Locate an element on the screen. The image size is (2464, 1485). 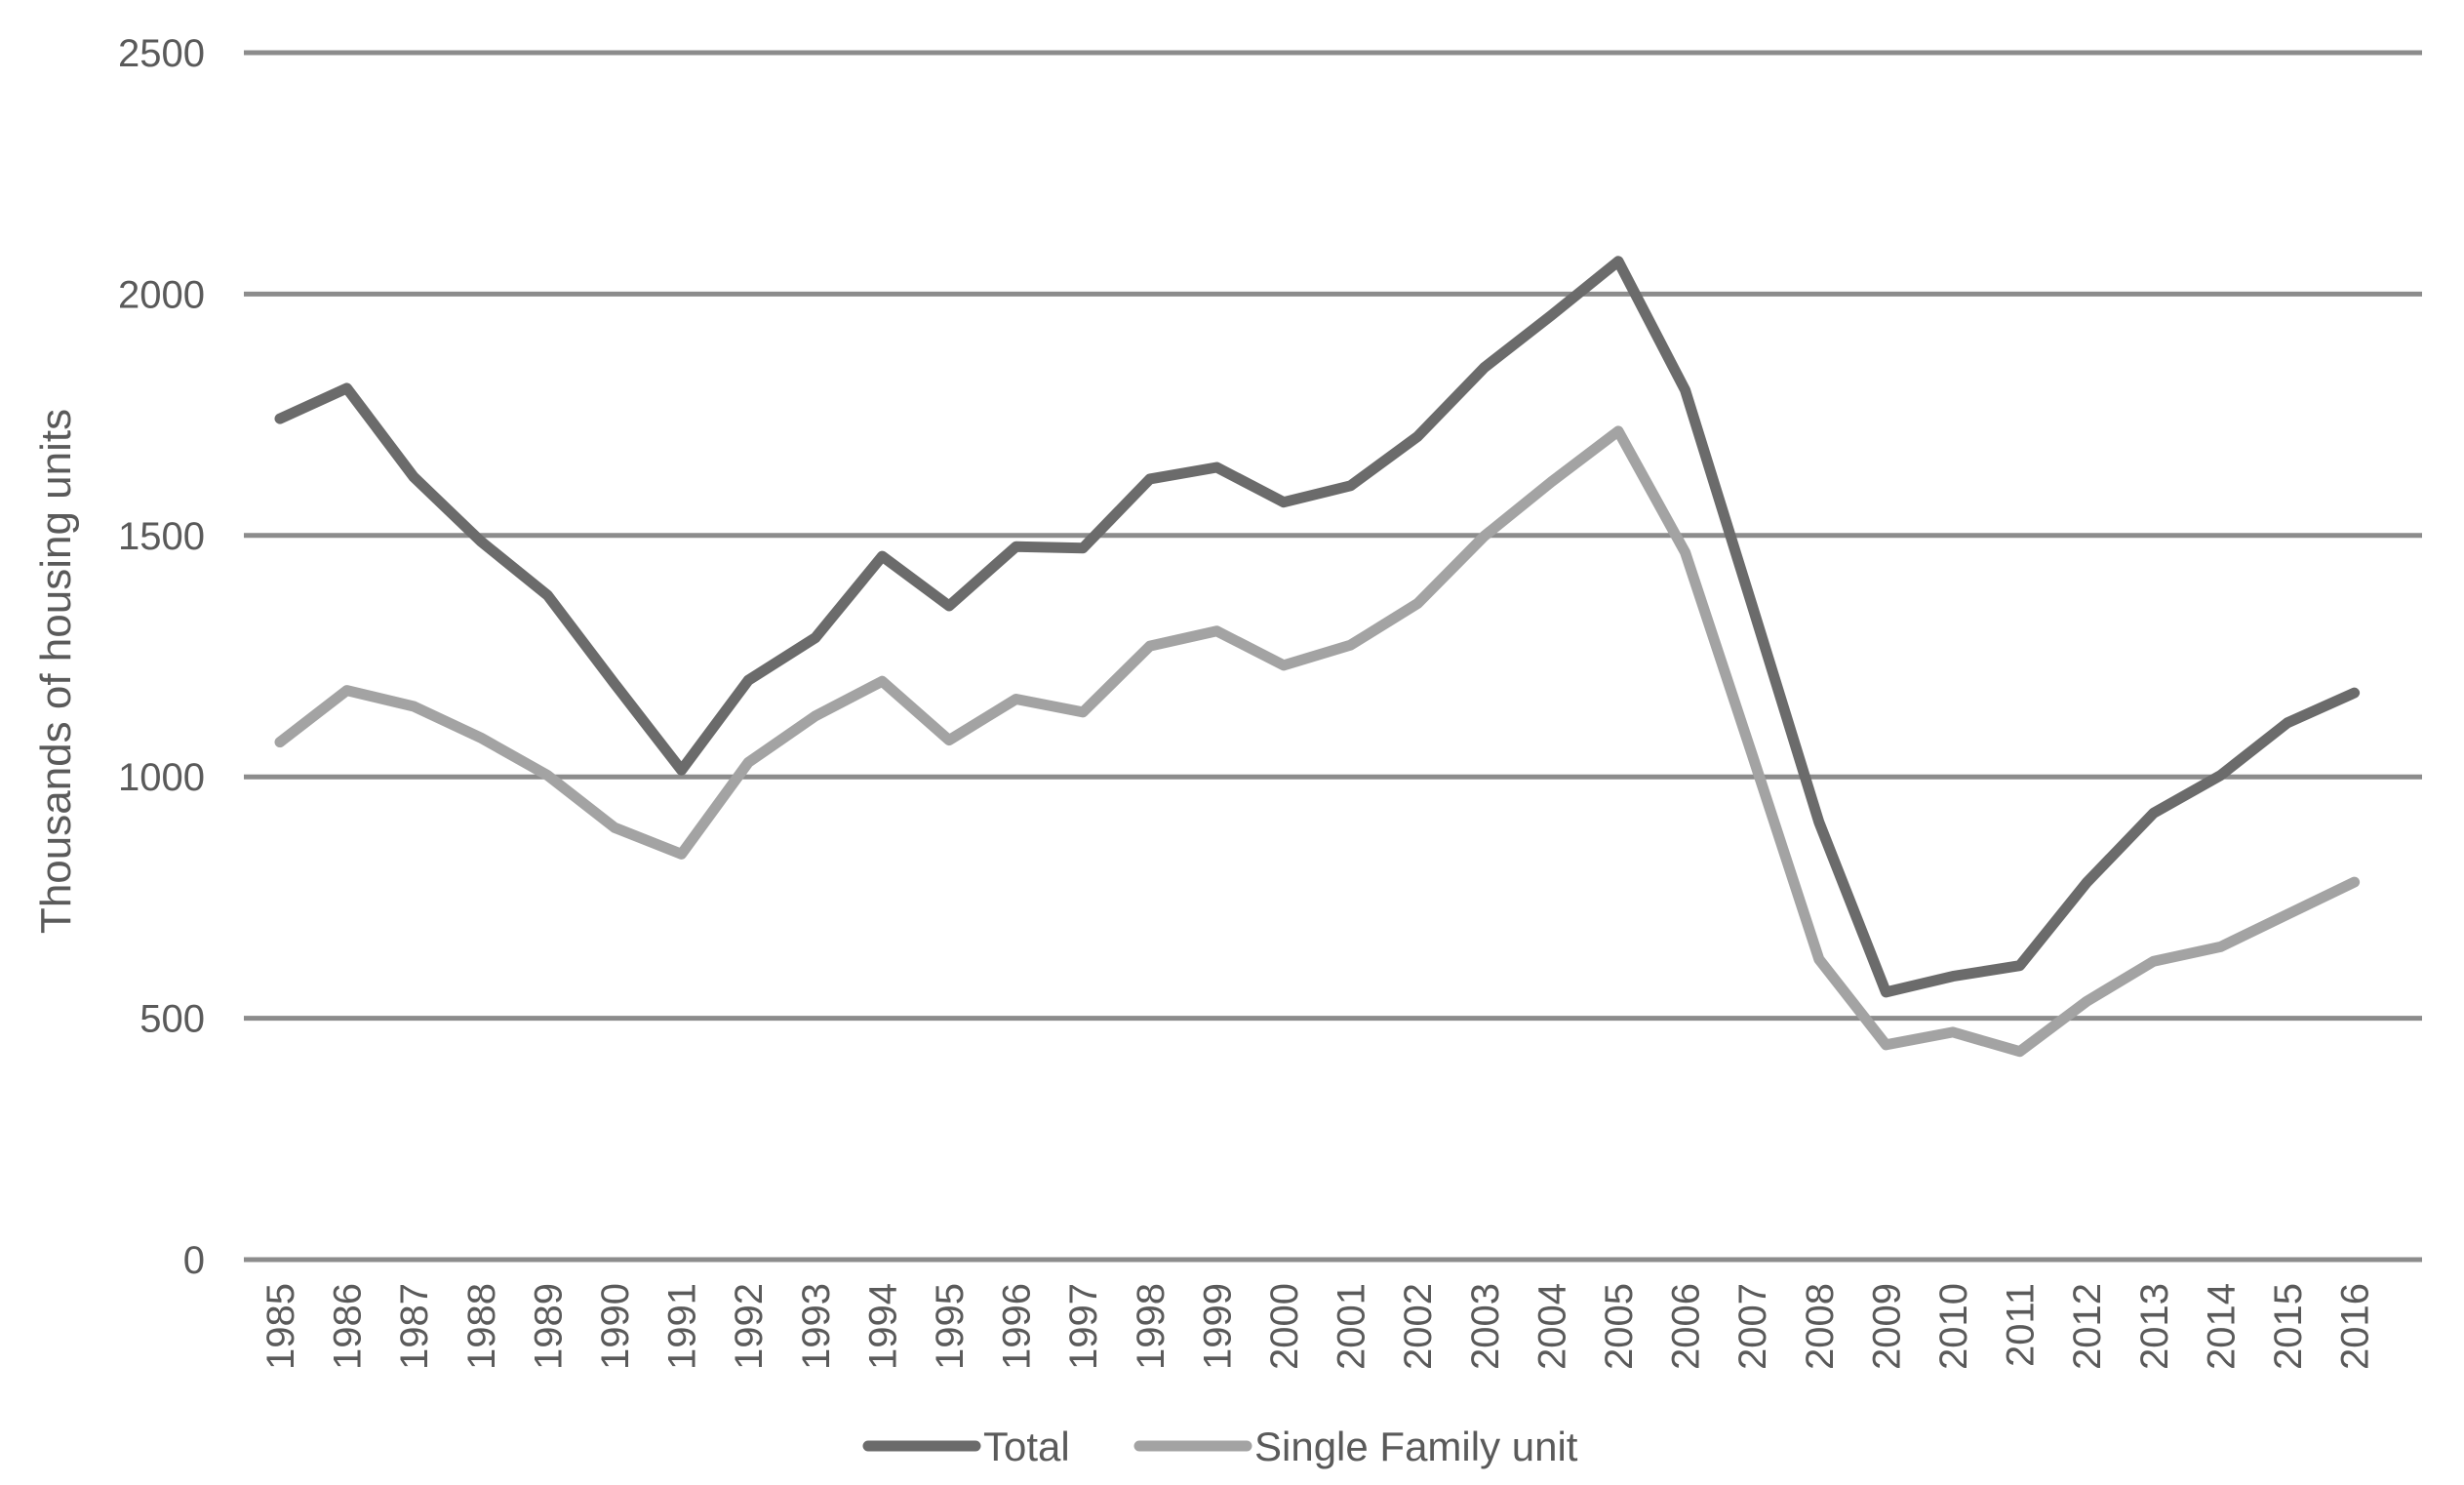
y-tick-label-1000: 1000 is located at coordinates (161, 778).